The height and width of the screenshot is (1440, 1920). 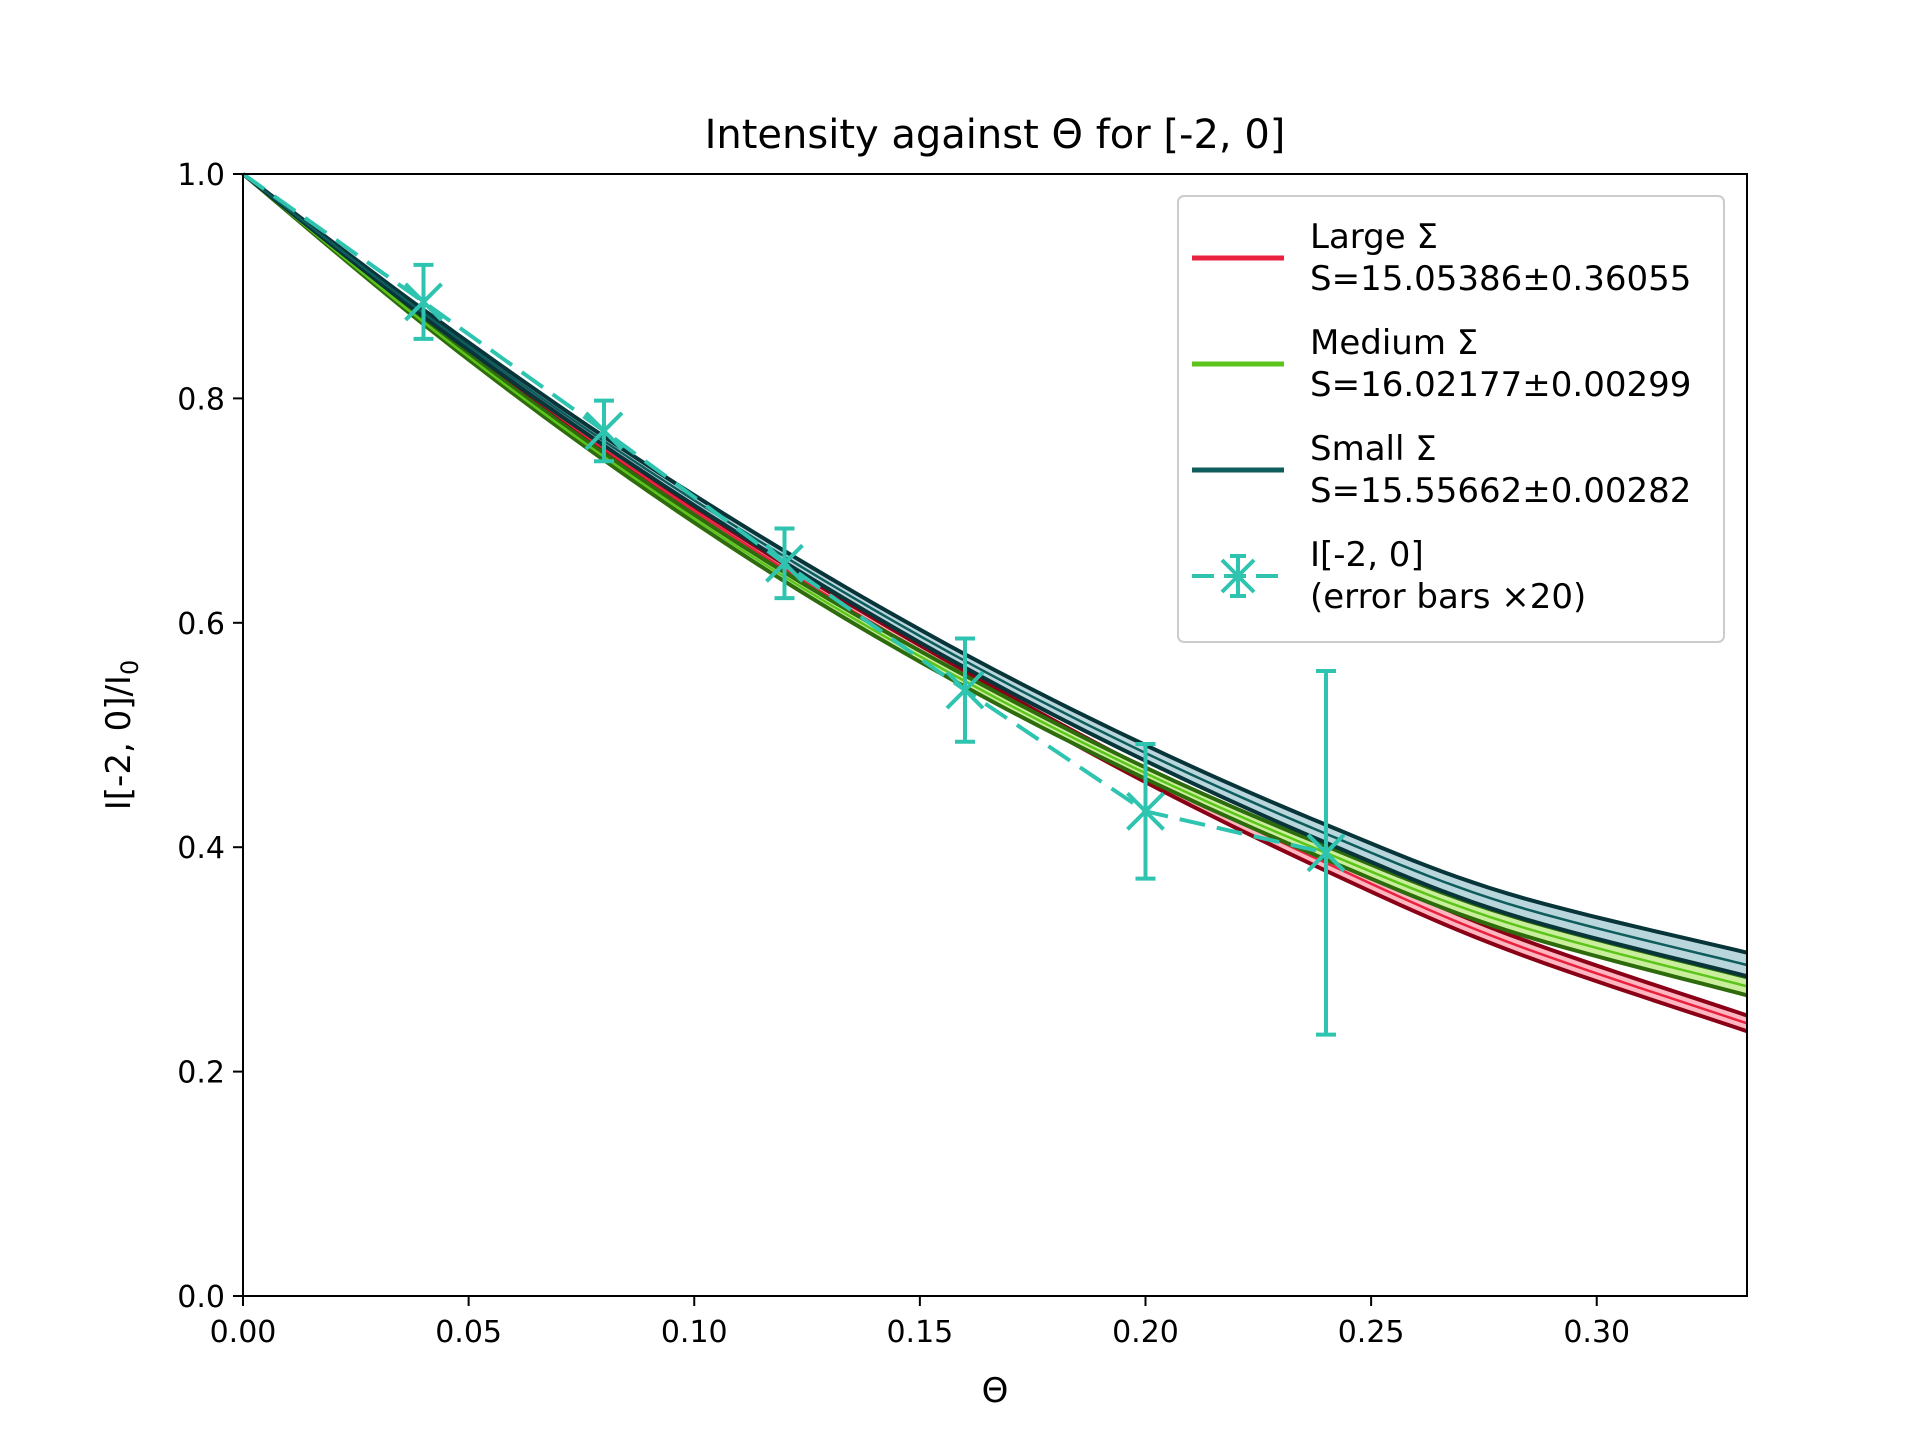 What do you see at coordinates (1367, 555) in the screenshot?
I see `legend-label-data: I[-2, 0]` at bounding box center [1367, 555].